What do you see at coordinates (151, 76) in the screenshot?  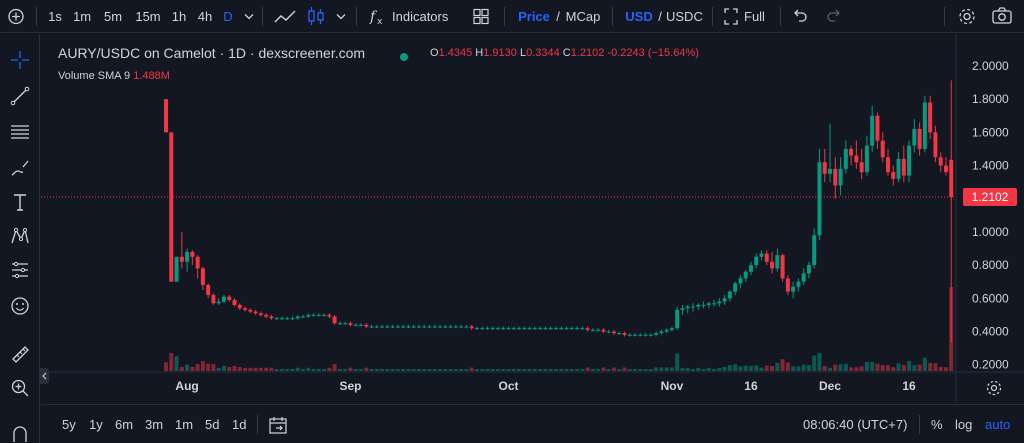 I see `sma-value: 1.488M` at bounding box center [151, 76].